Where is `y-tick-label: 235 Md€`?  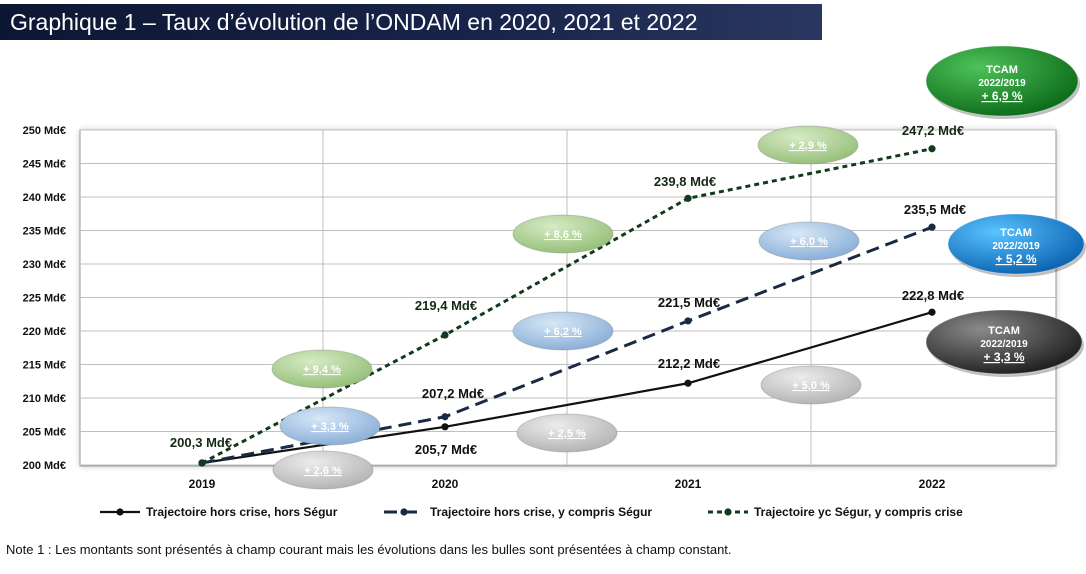 y-tick-label: 235 Md€ is located at coordinates (44, 232).